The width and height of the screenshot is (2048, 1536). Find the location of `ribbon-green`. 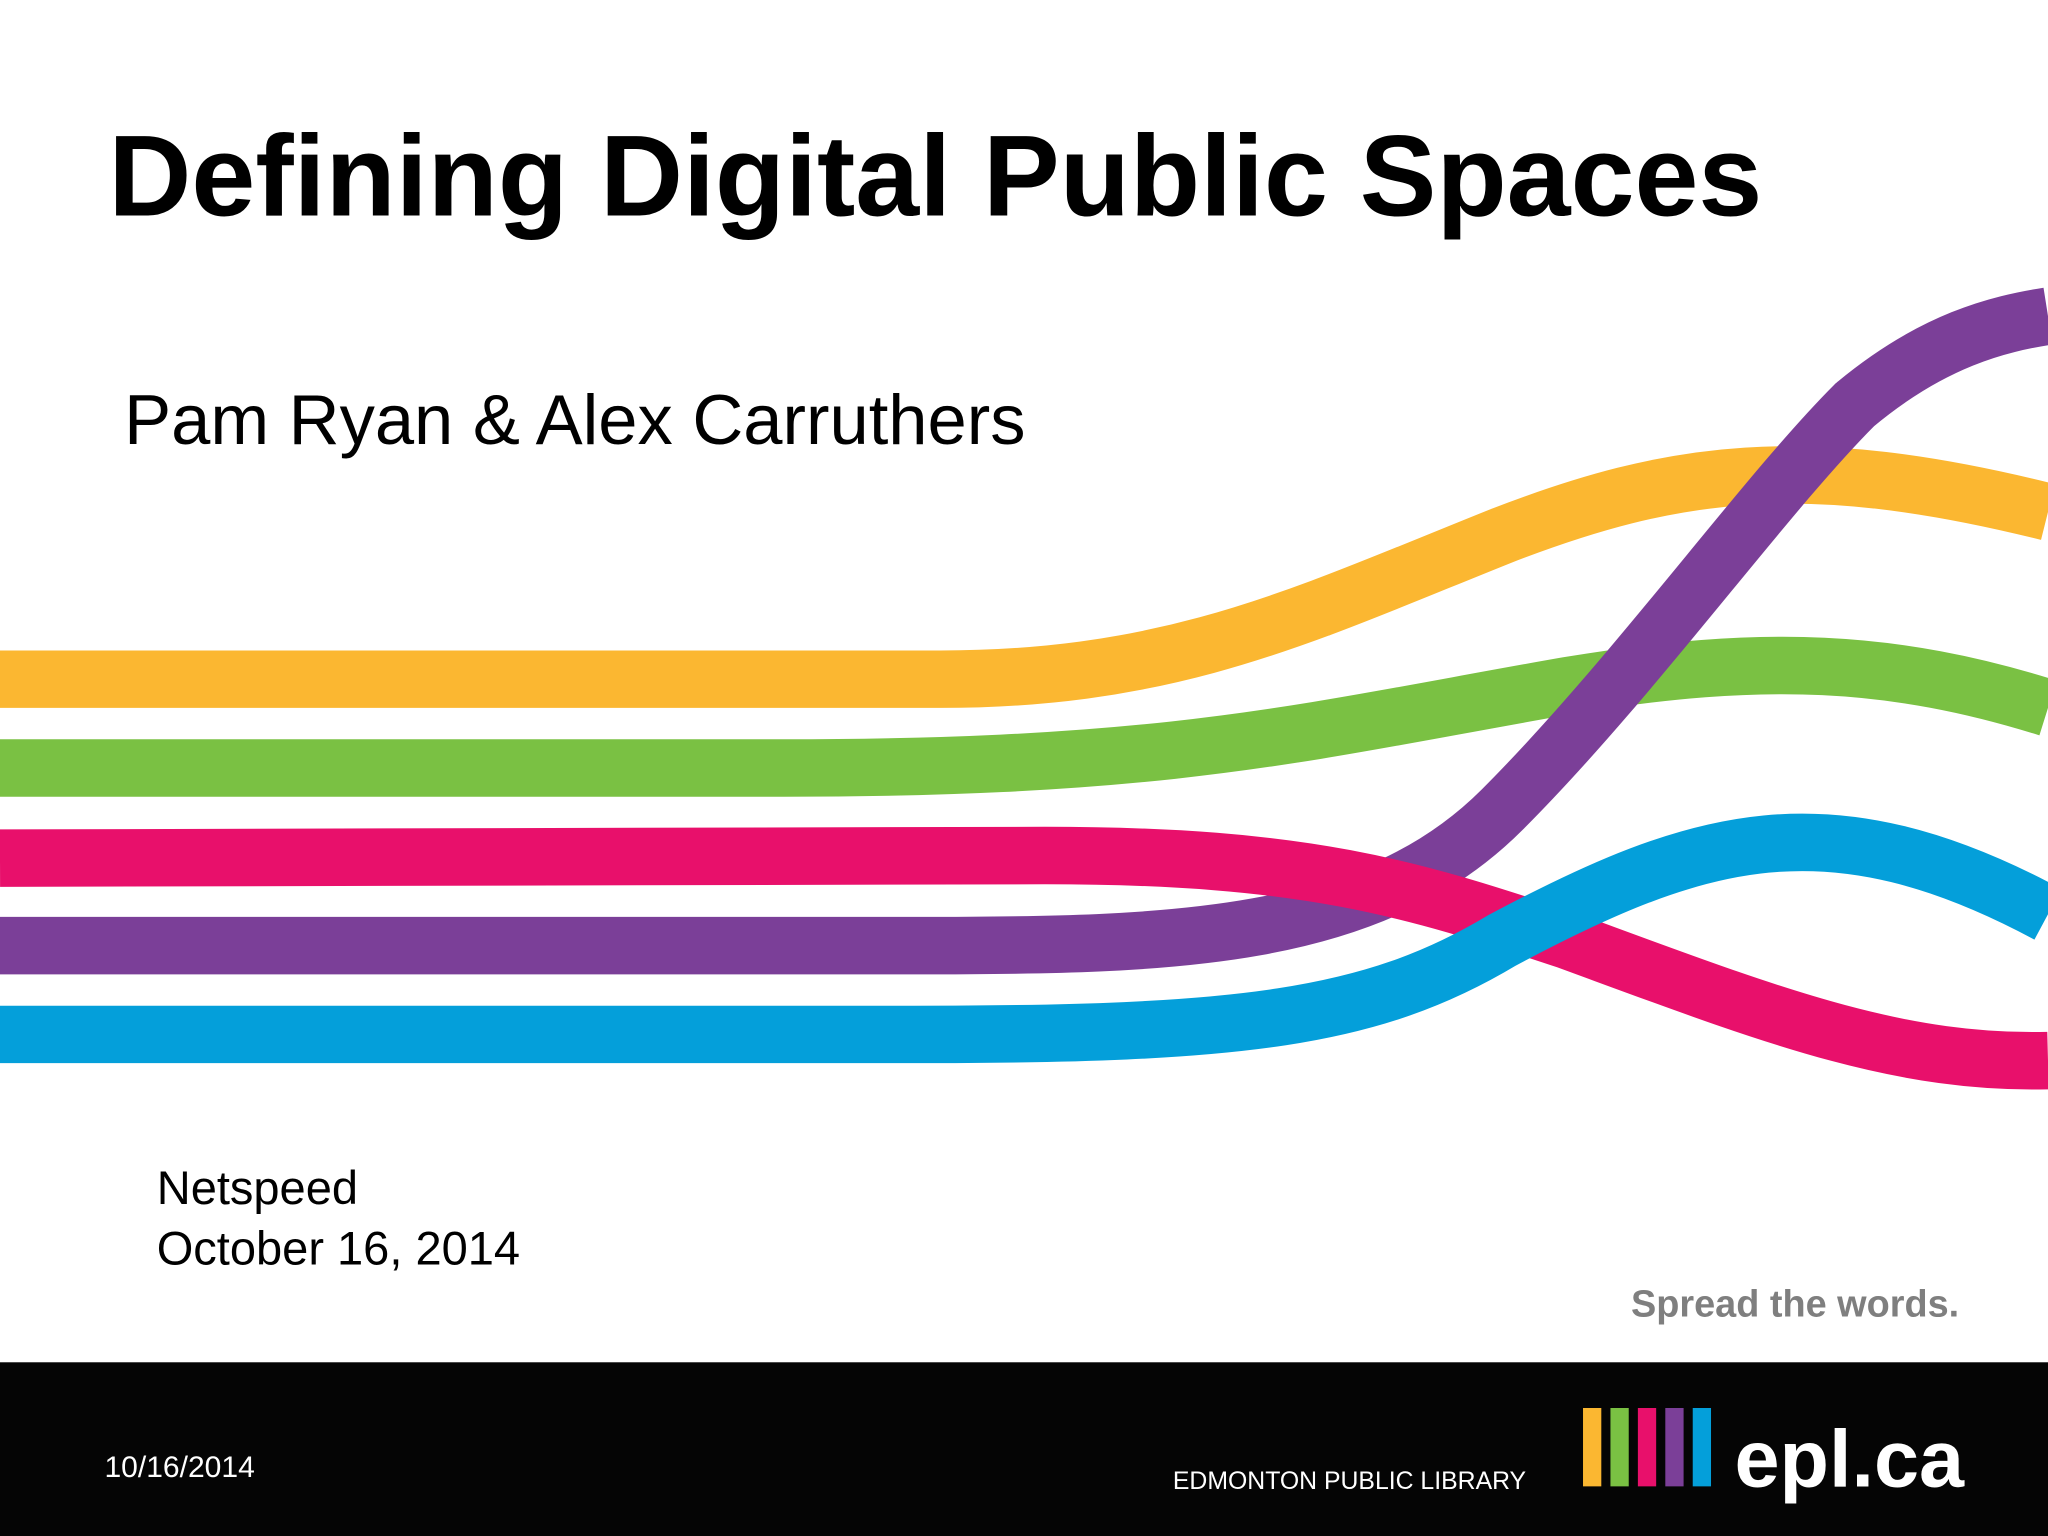

ribbon-green is located at coordinates (1024, 716).